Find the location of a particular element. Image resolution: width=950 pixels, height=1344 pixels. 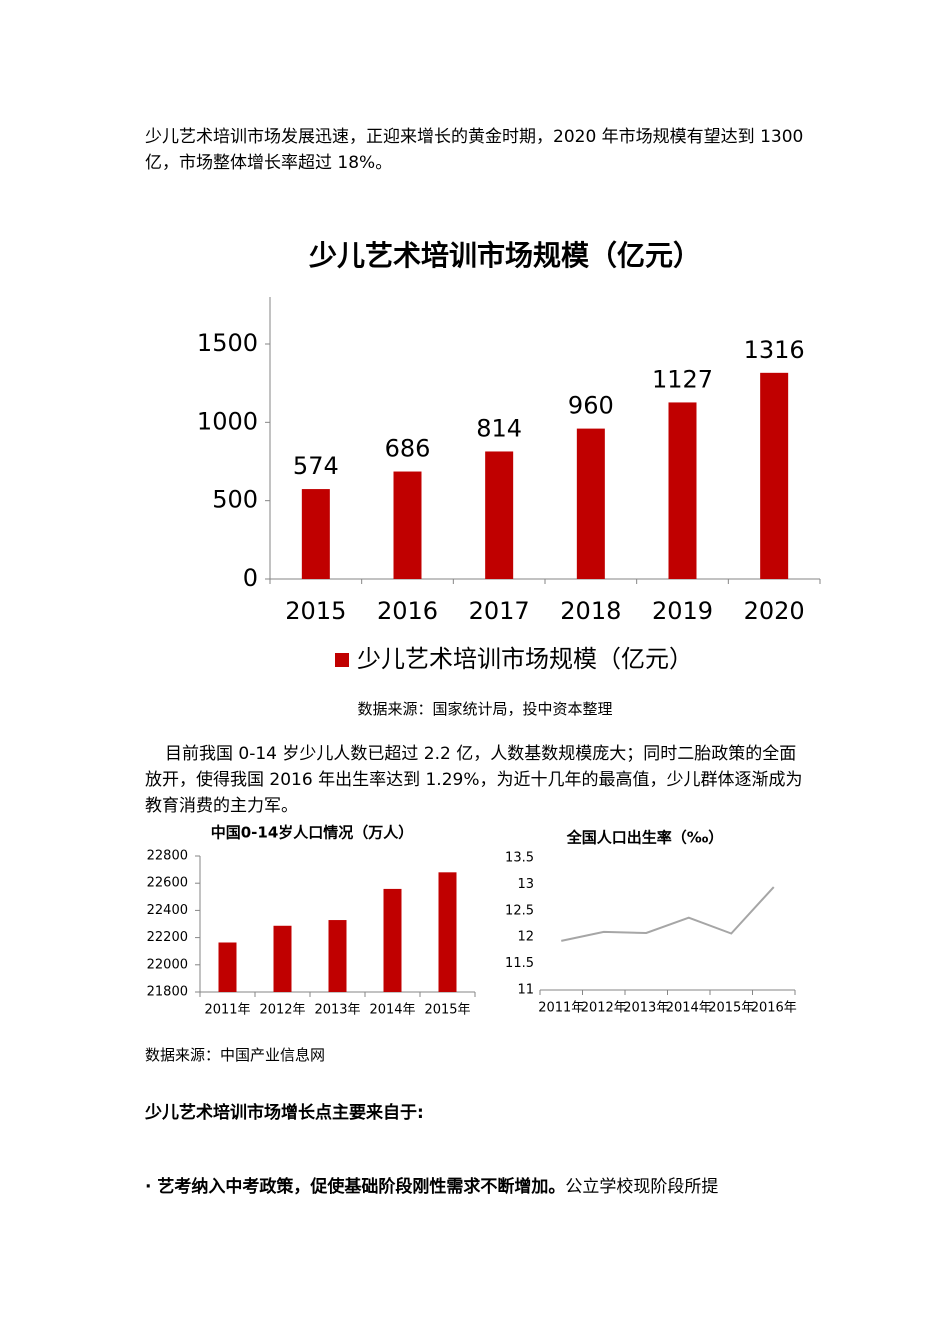

y-tick-label: 22600 is located at coordinates (167, 883).